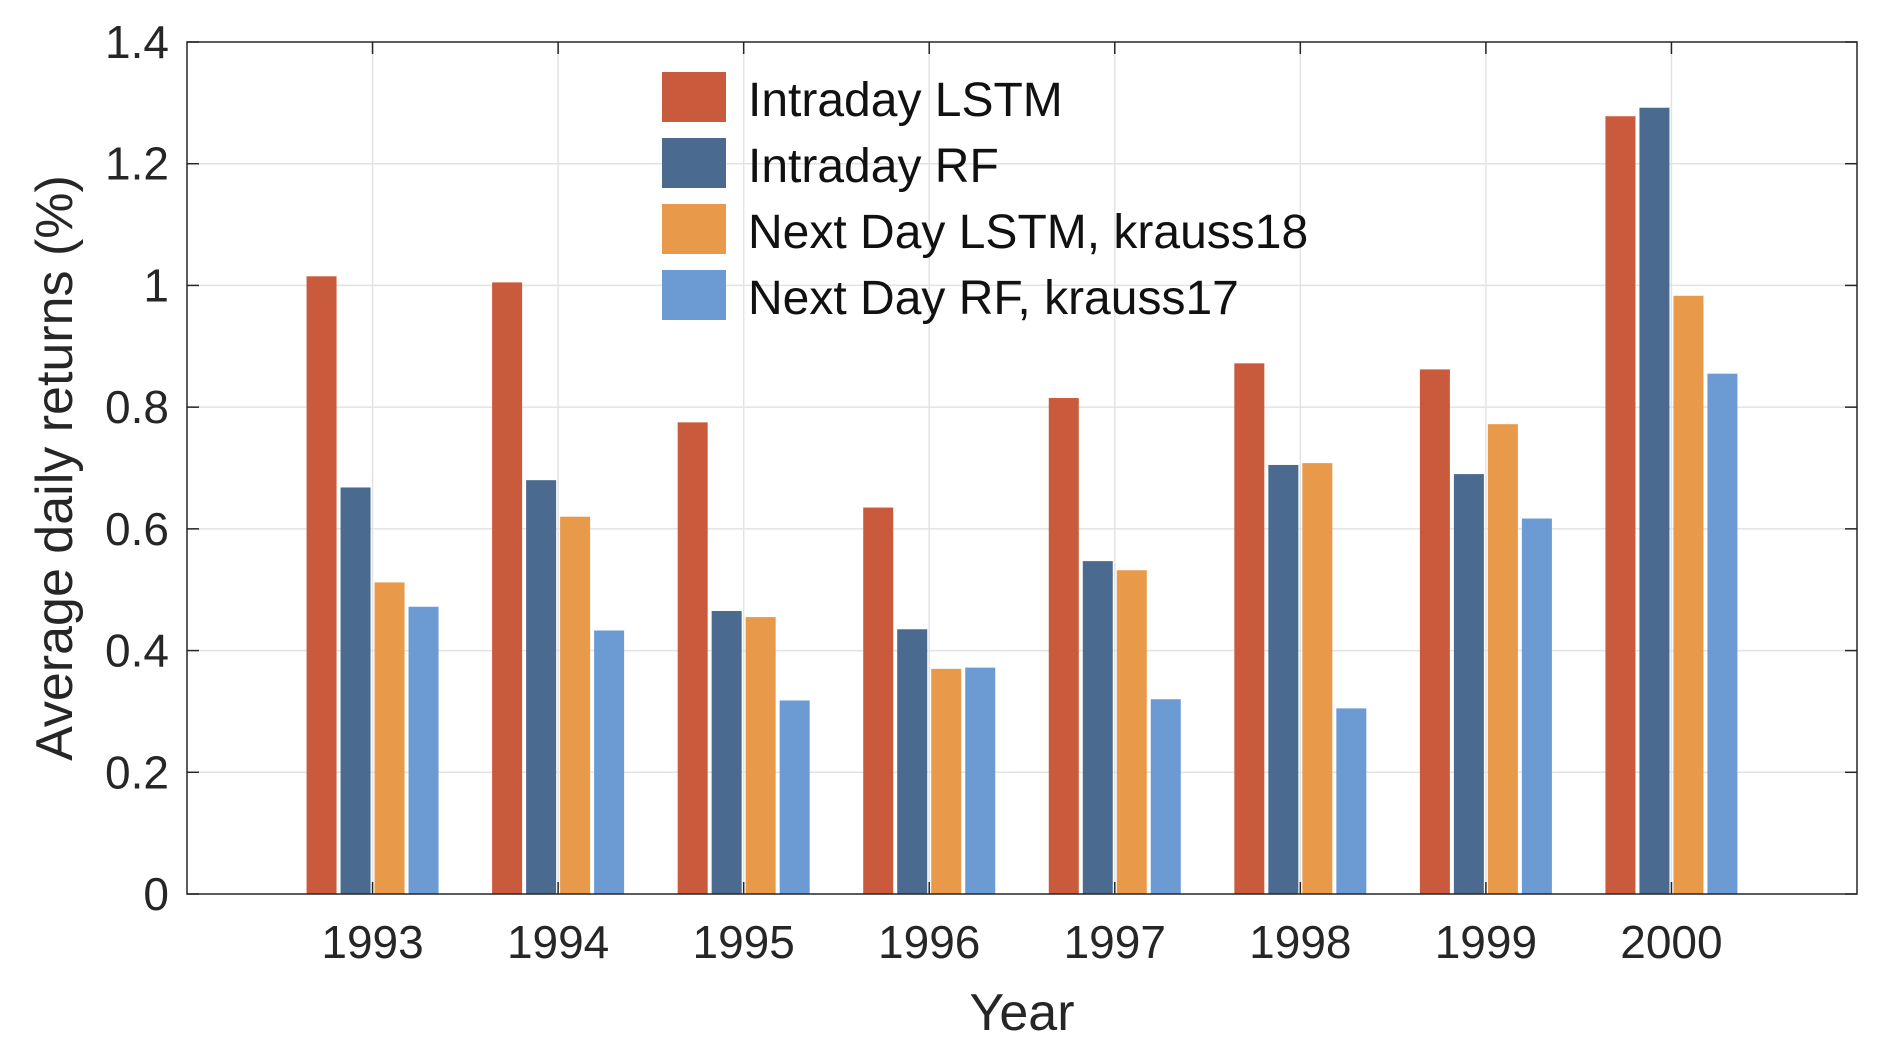 This screenshot has height=1043, width=1877. Describe the element at coordinates (873, 166) in the screenshot. I see `legend-label: Intraday RF` at that location.